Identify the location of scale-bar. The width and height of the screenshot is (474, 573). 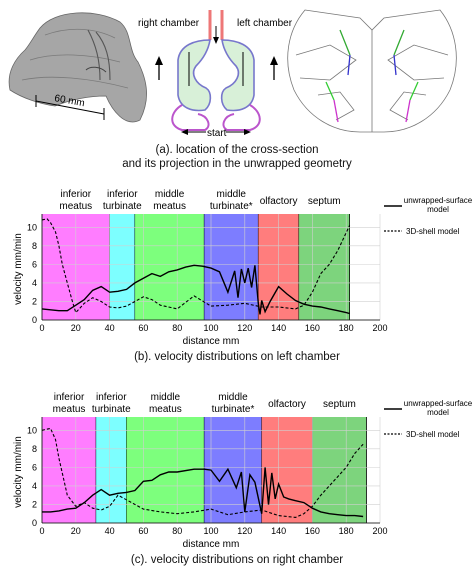
(70, 107).